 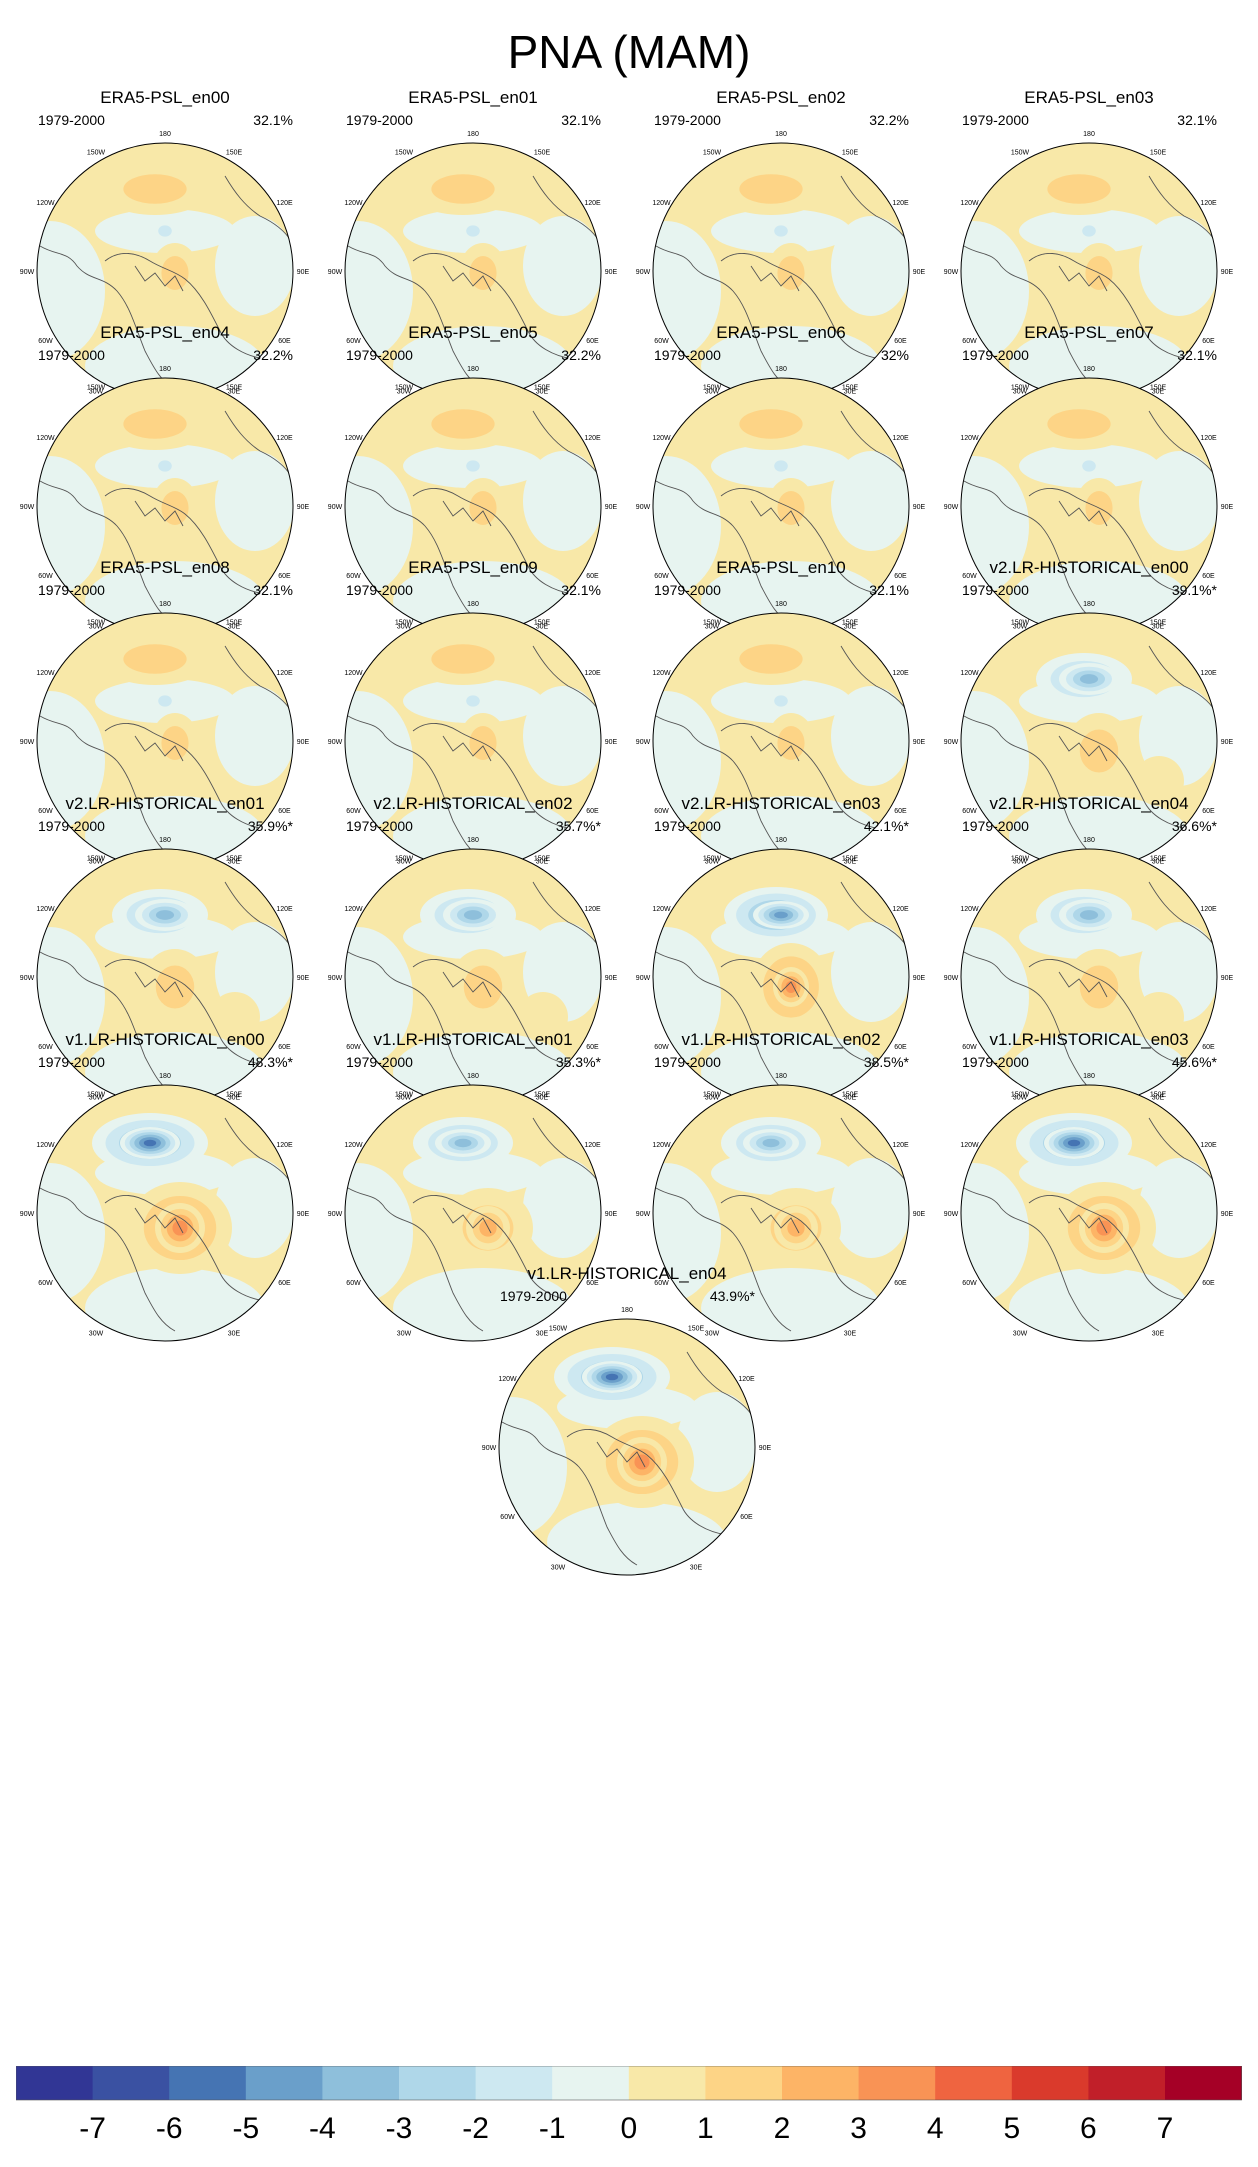 What do you see at coordinates (270, 826) in the screenshot?
I see `panel-variance: 35.9%*` at bounding box center [270, 826].